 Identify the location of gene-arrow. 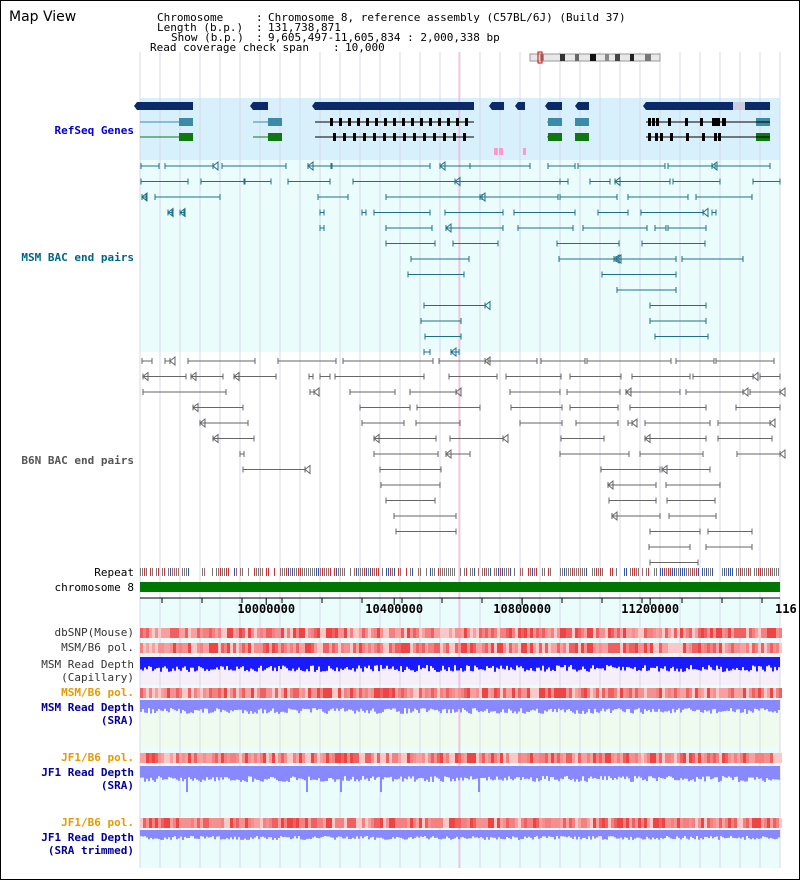
(313, 106).